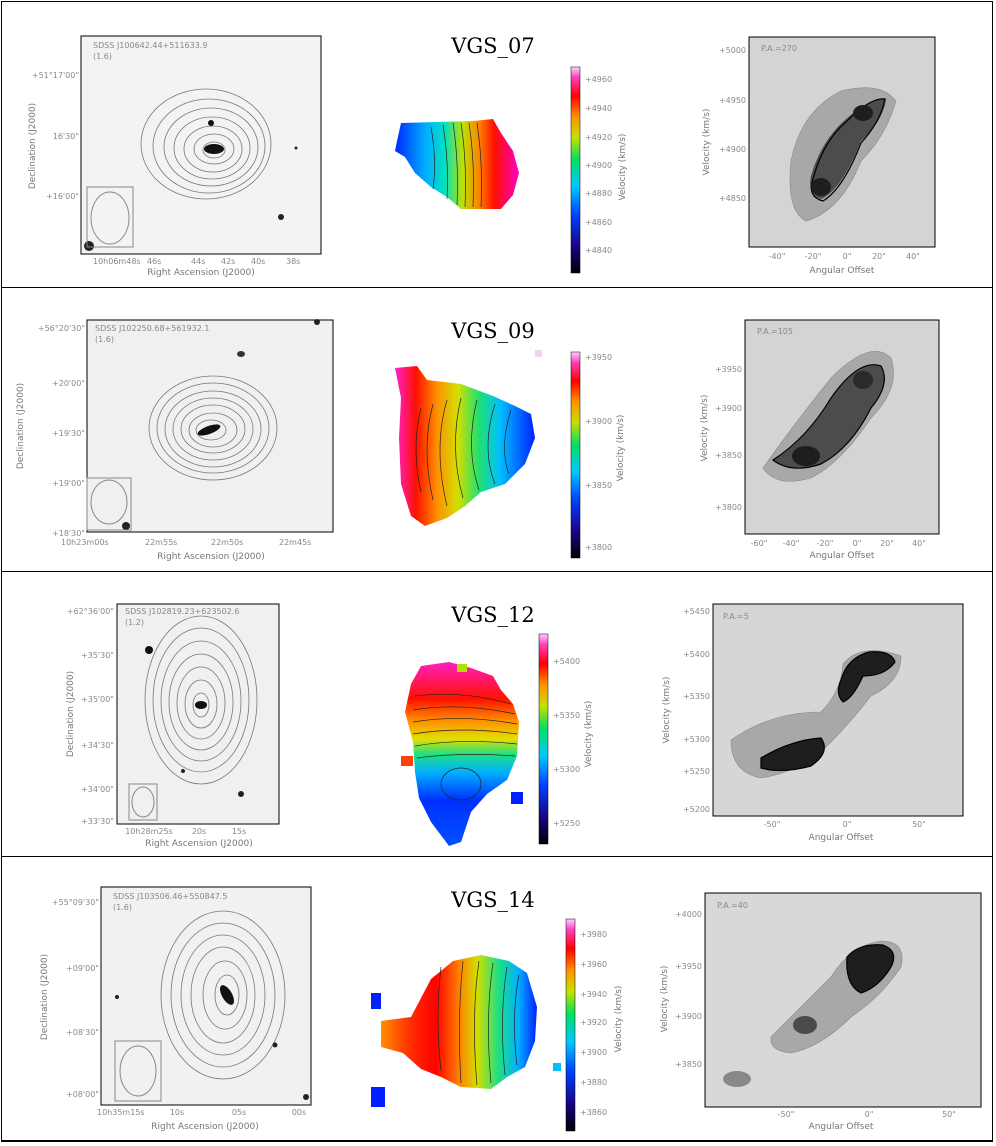  I want to click on optical-ytick: +62°36'00", so click(90, 611).